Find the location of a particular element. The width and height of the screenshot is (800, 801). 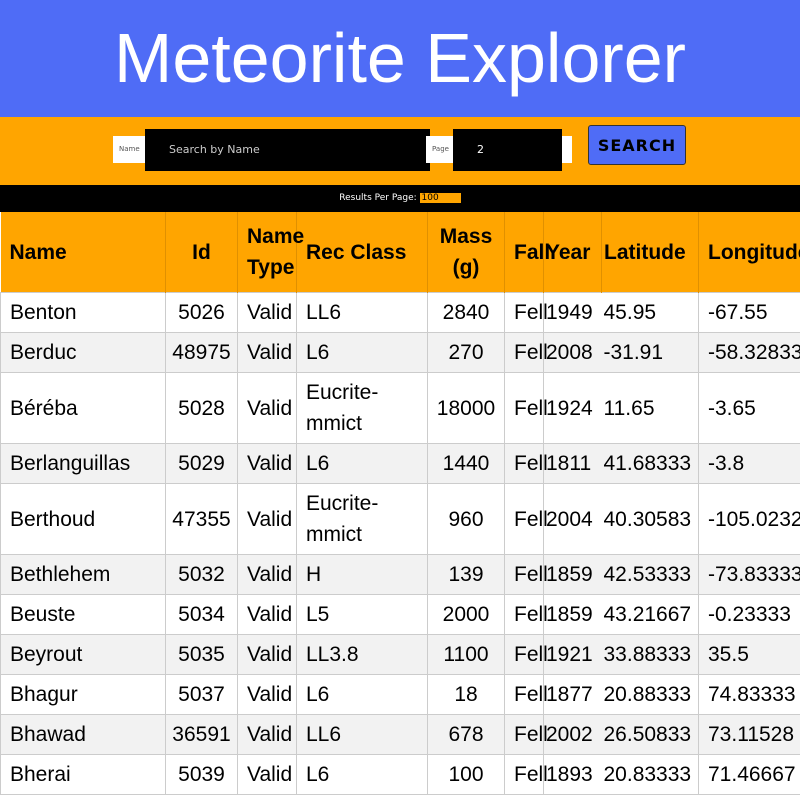

table-cell: L5 is located at coordinates (362, 614).